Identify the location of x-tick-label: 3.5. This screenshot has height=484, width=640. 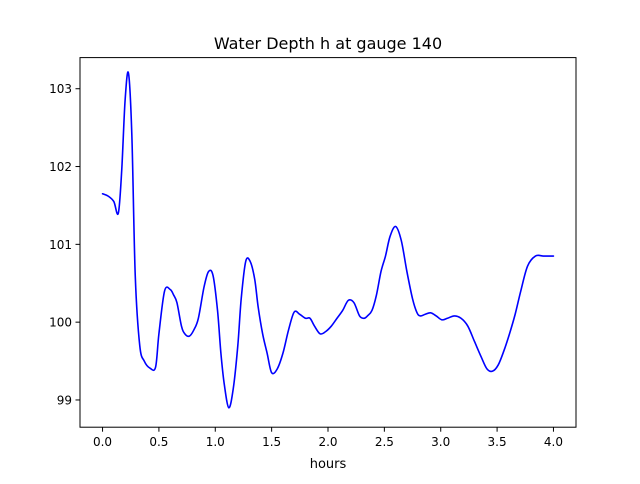
(497, 442).